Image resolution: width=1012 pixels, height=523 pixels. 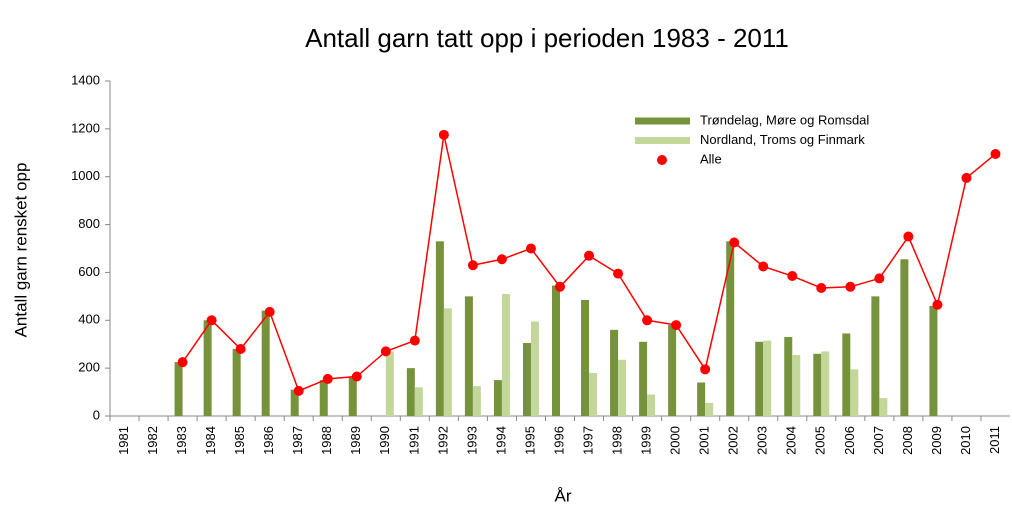 I want to click on x-tick-label: 2002, so click(x=733, y=440).